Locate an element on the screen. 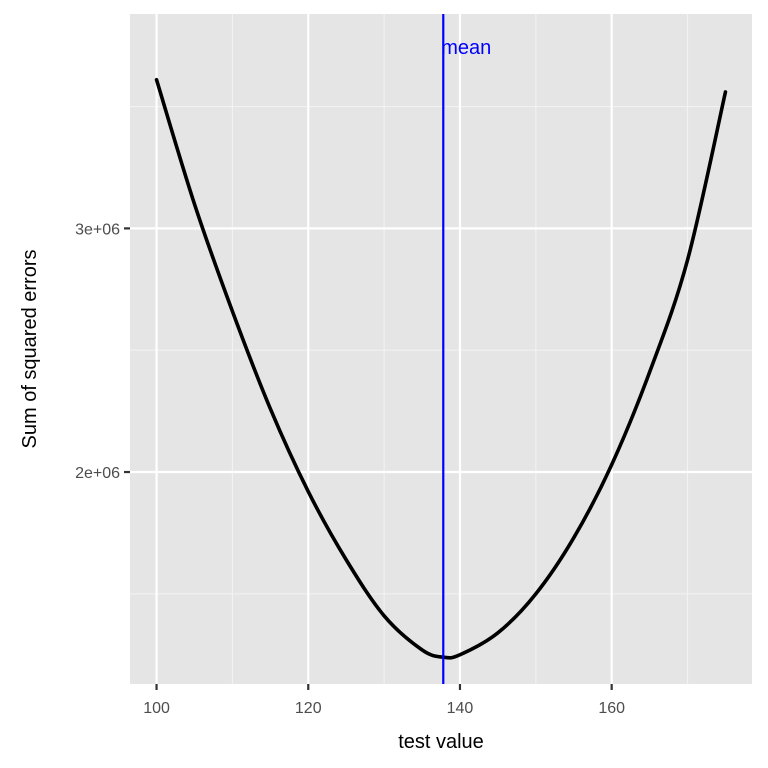 The image size is (768, 768). x-tick-label: 140 is located at coordinates (460, 708).